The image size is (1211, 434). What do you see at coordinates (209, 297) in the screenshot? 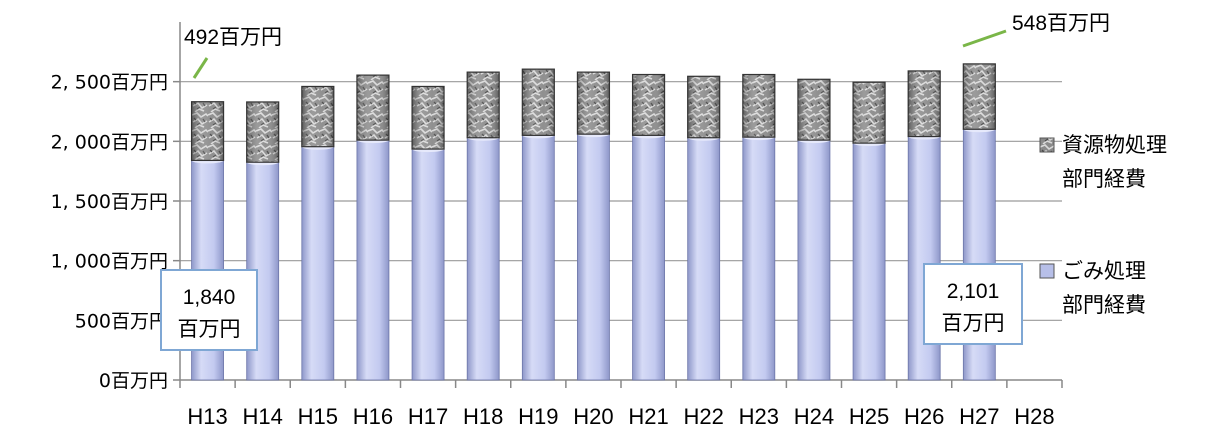
I see `callout-first-value: 1,840` at bounding box center [209, 297].